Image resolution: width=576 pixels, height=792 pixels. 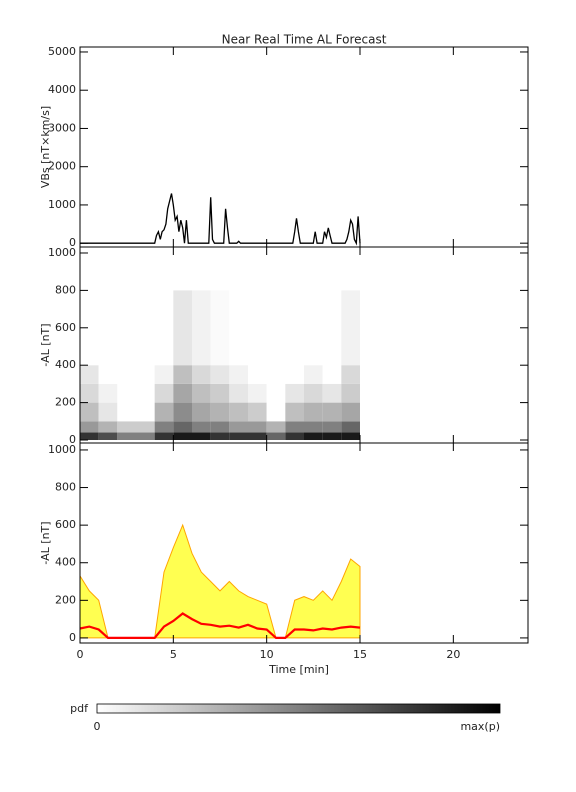 I want to click on x-tick-label: 0, so click(x=80, y=654).